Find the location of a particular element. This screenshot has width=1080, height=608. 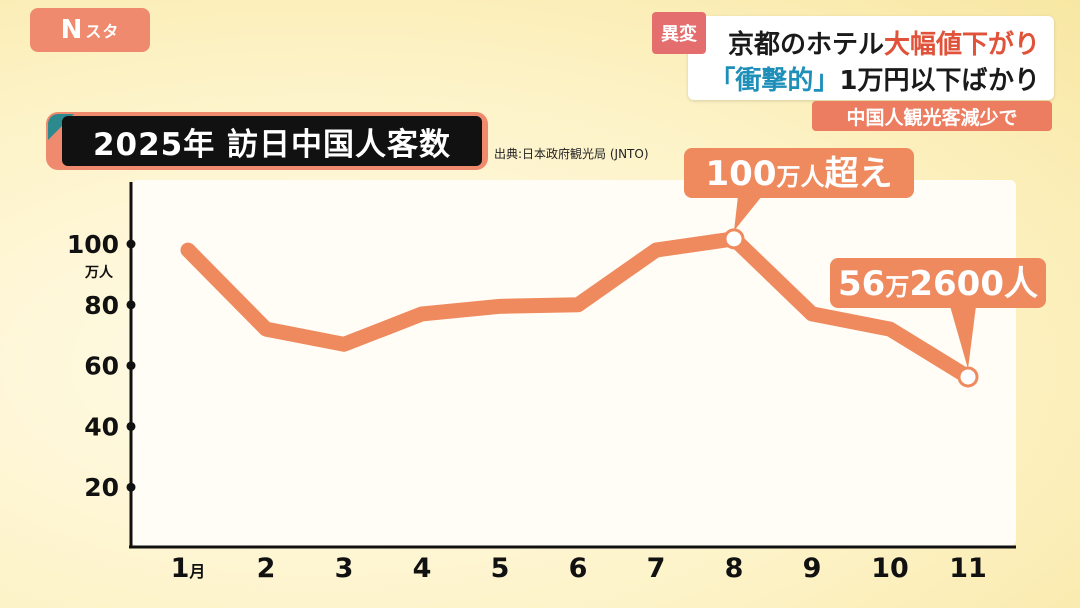

callout-label: 100万人超え is located at coordinates (799, 174).